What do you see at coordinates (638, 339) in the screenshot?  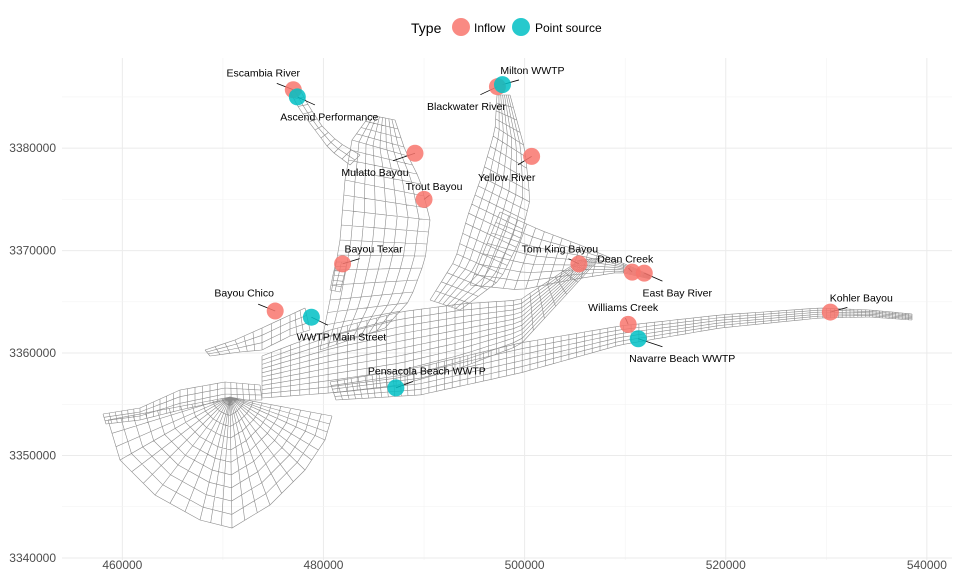 I see `point-navarre-beach-wwtp` at bounding box center [638, 339].